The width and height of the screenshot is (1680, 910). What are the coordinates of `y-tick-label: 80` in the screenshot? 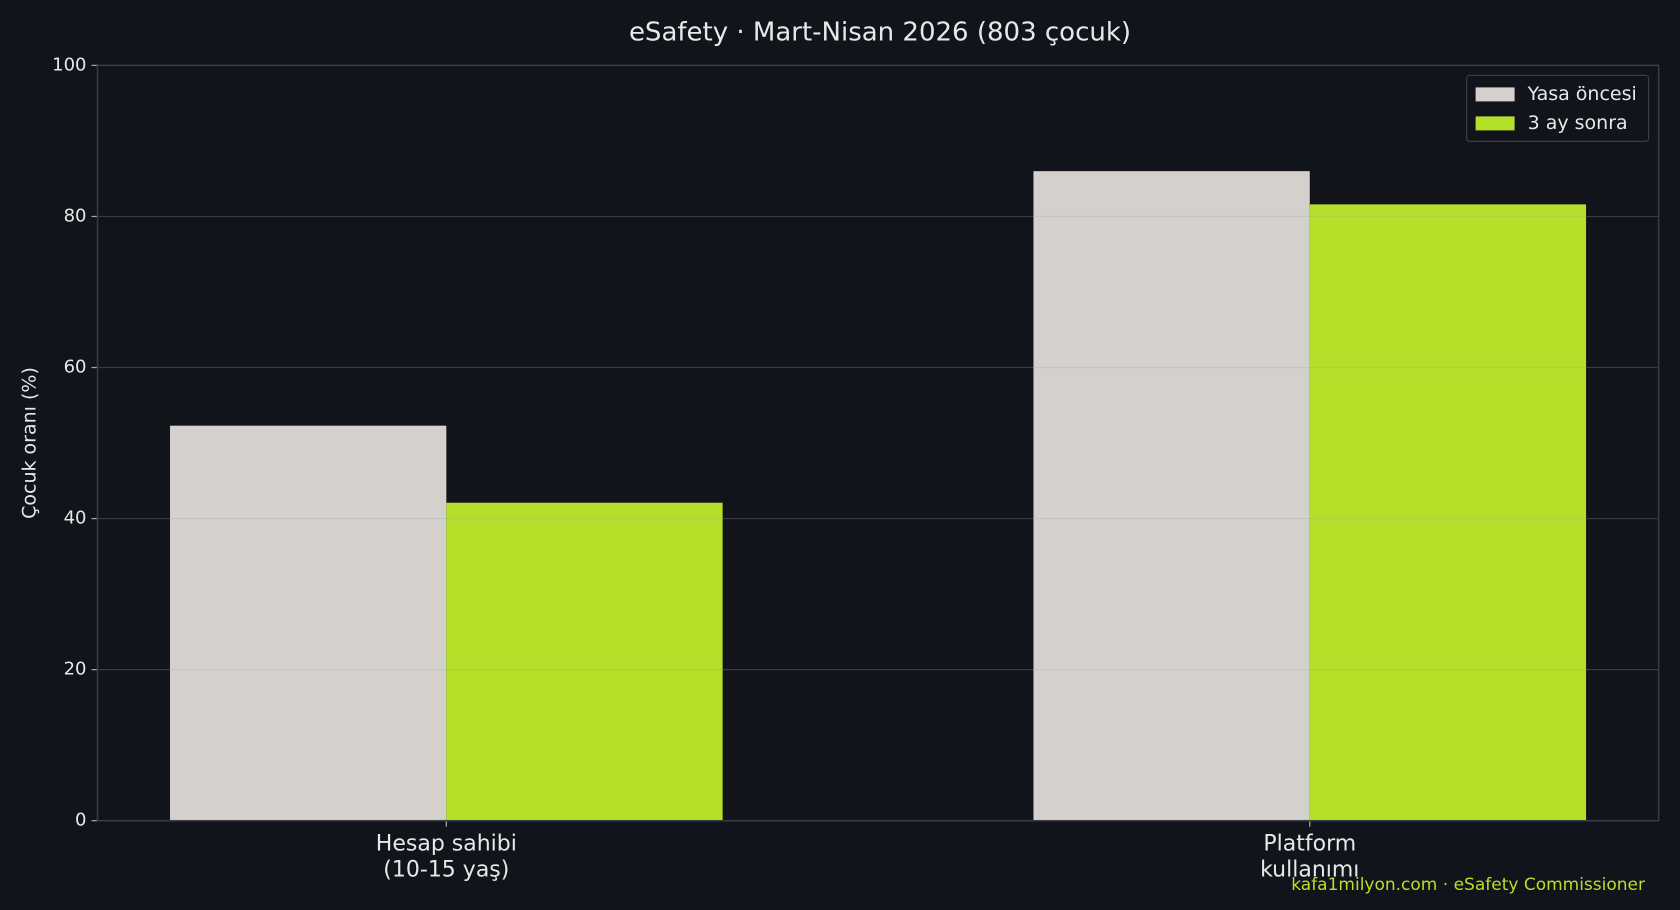 It's located at (75, 215).